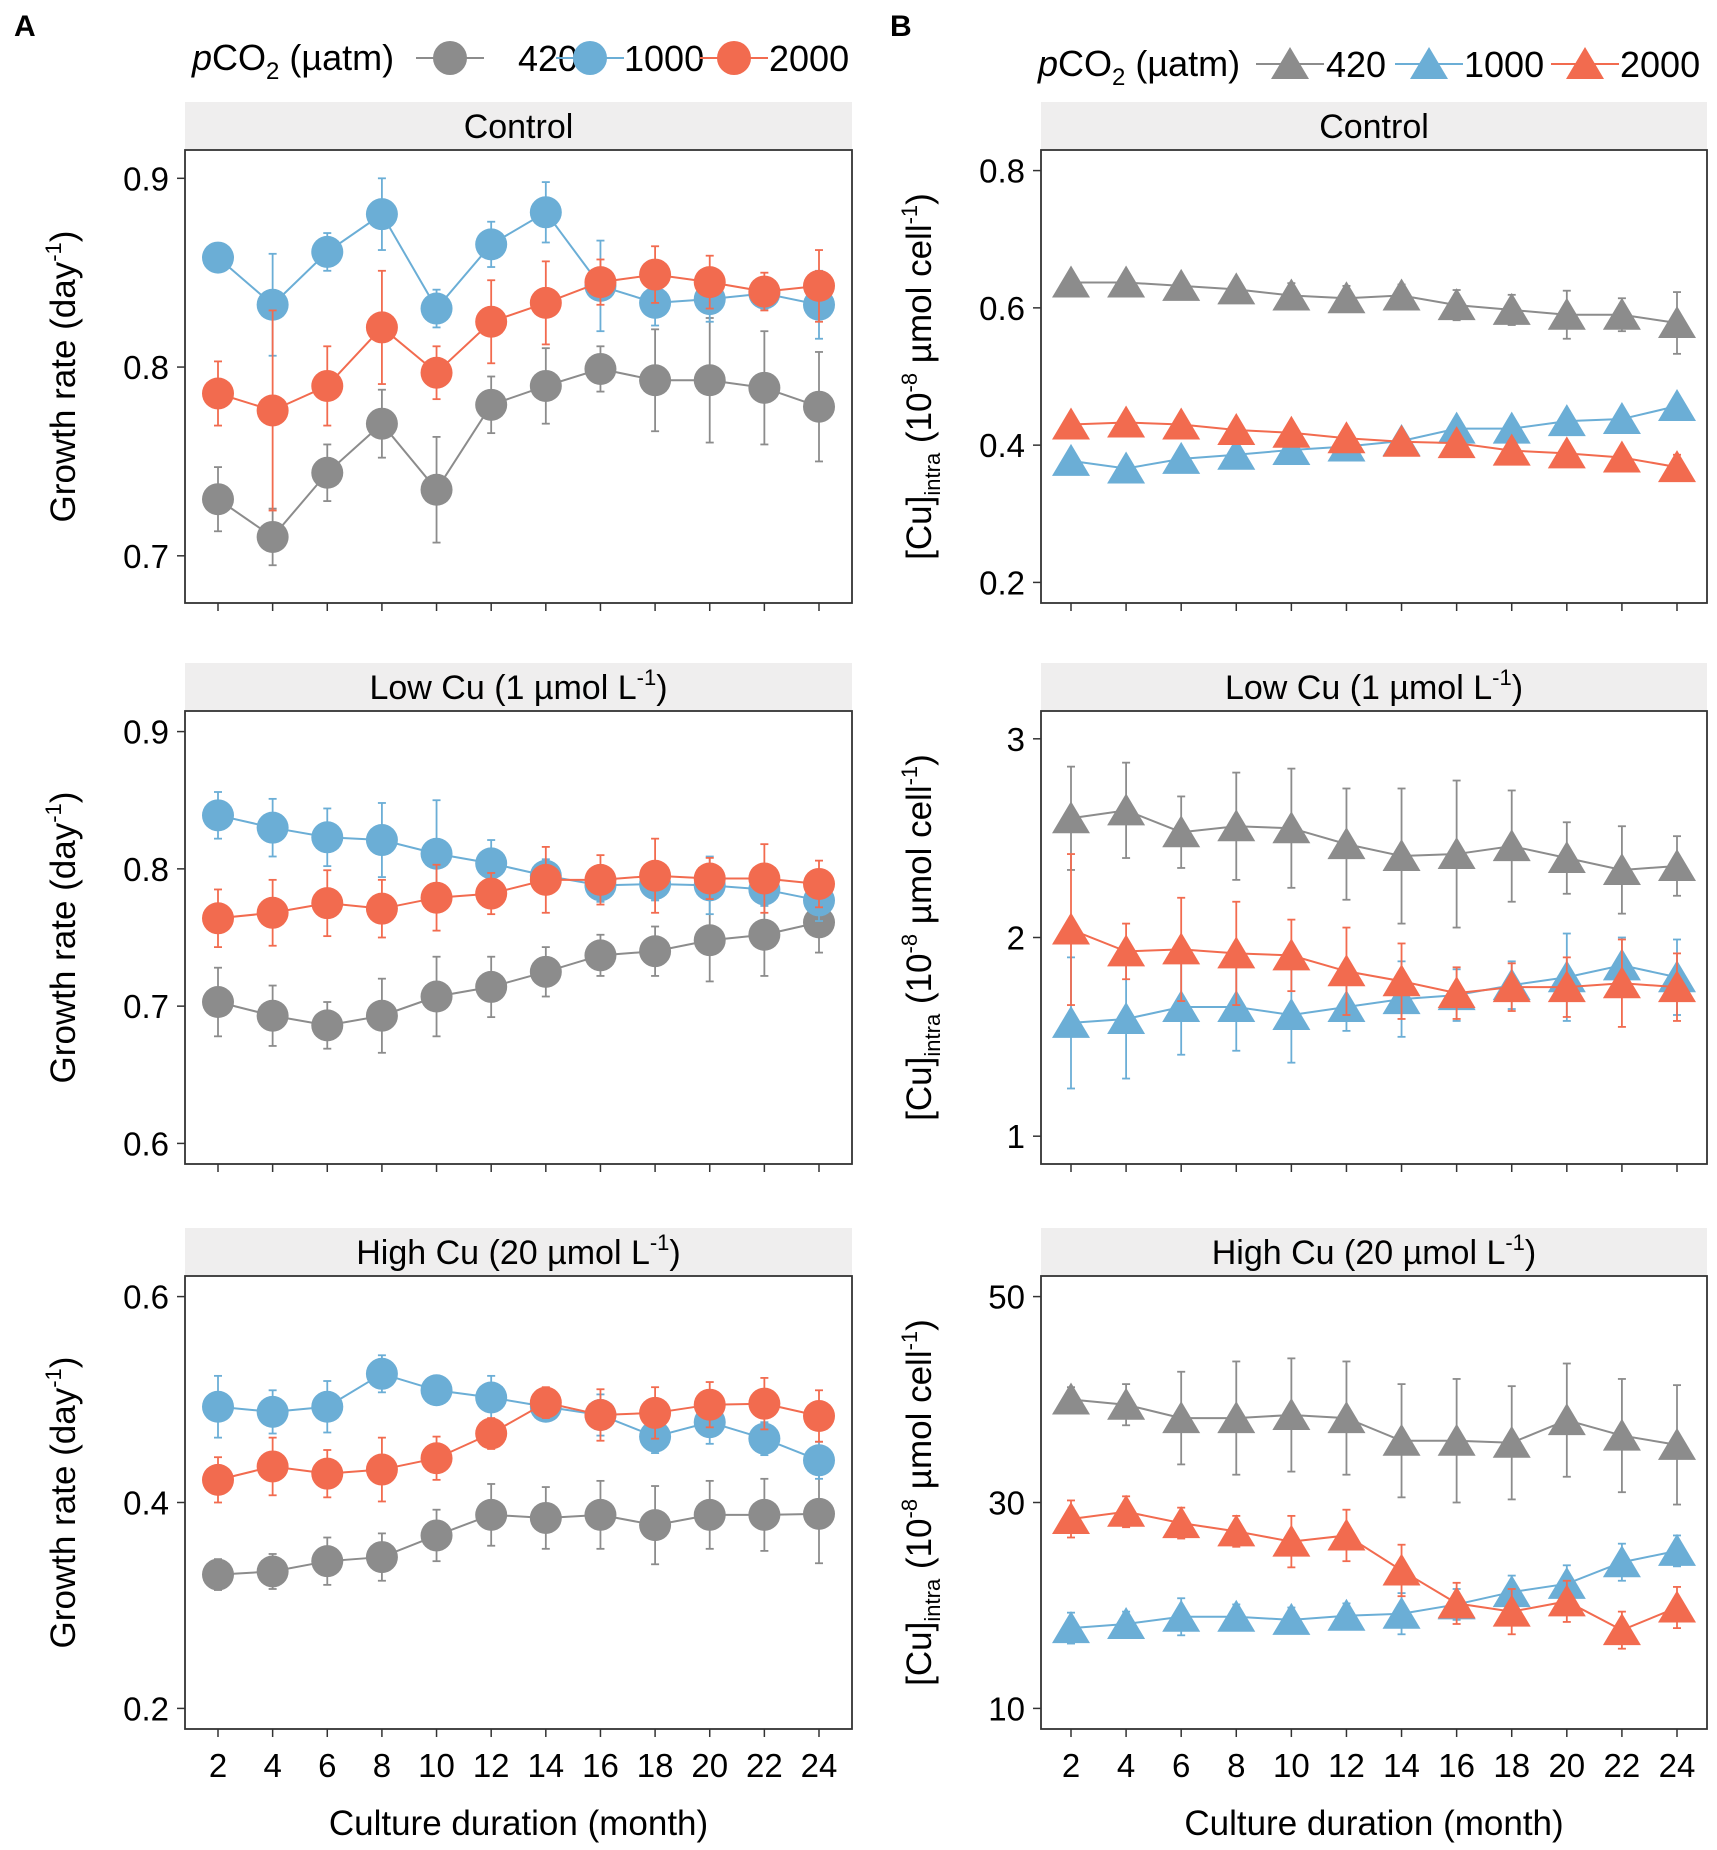 This screenshot has width=1717, height=1850. I want to click on legend-title-italic: p, so click(1047, 63).